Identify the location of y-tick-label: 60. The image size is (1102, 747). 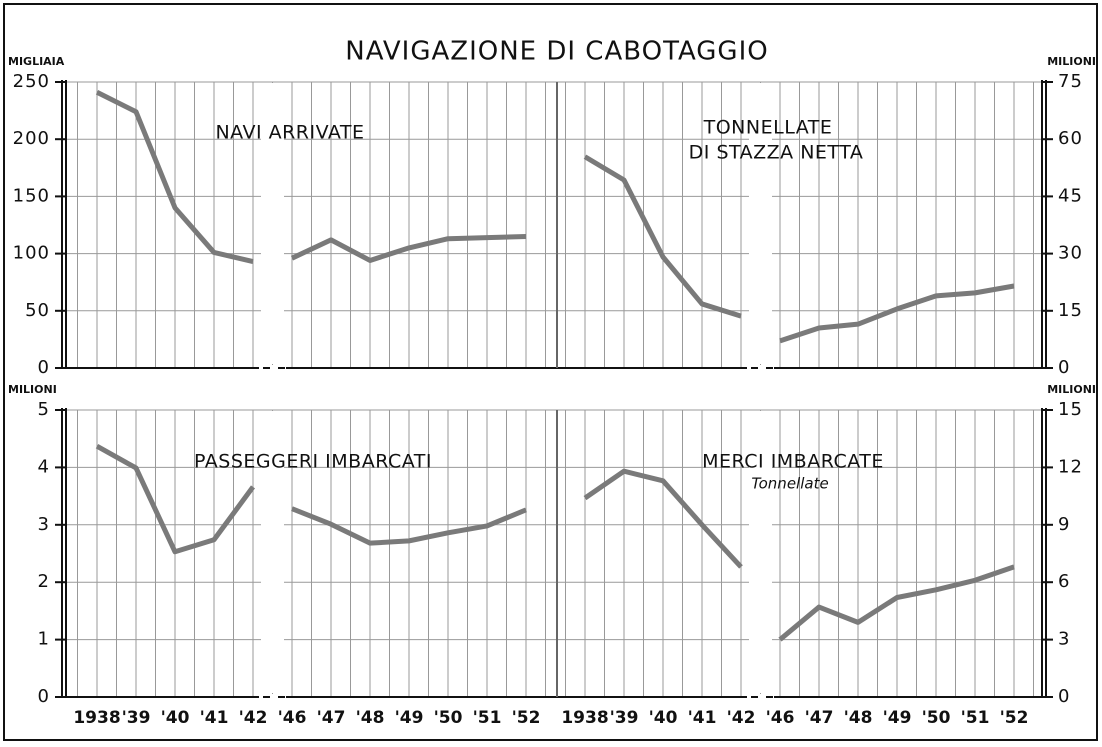
(1070, 138).